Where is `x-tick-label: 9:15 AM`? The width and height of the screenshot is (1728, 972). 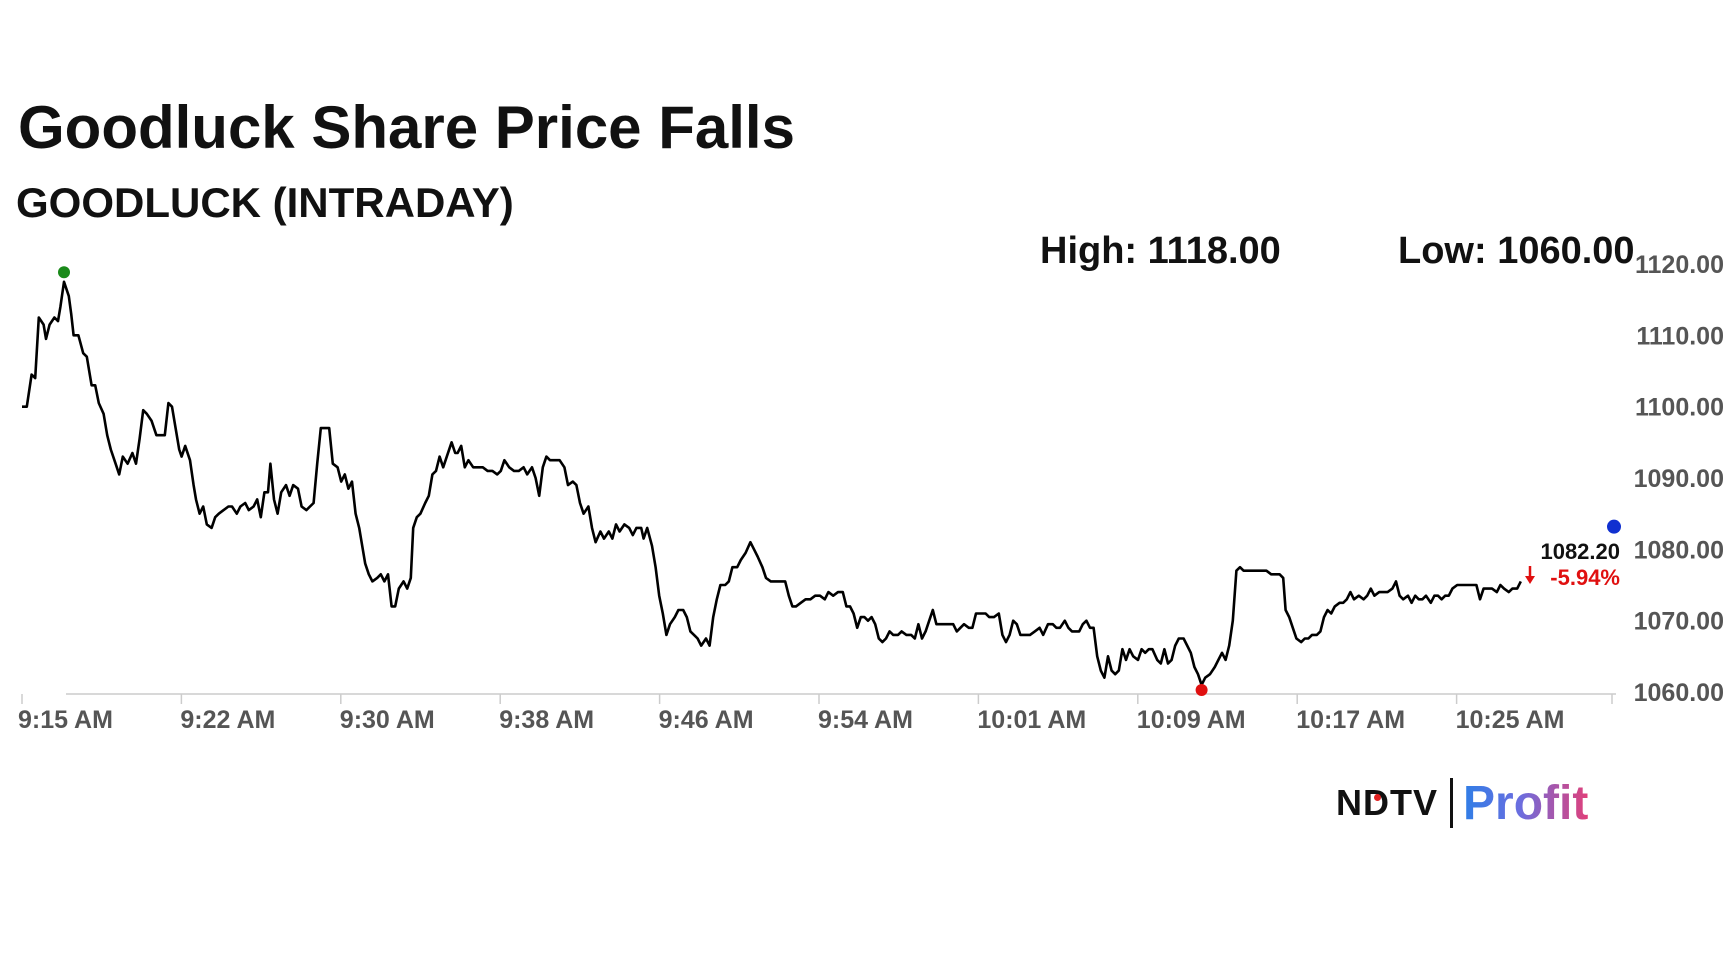
x-tick-label: 9:15 AM is located at coordinates (65, 720).